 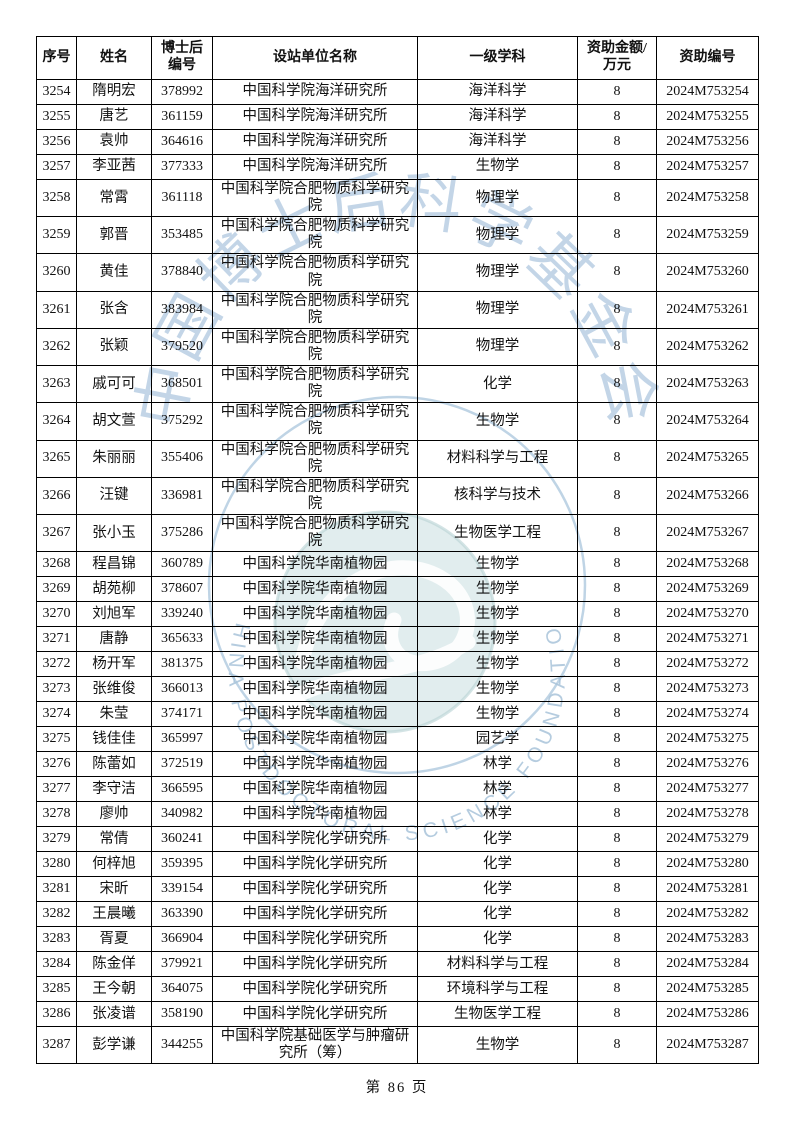 What do you see at coordinates (114, 458) in the screenshot?
I see `cell-name: 朱丽丽` at bounding box center [114, 458].